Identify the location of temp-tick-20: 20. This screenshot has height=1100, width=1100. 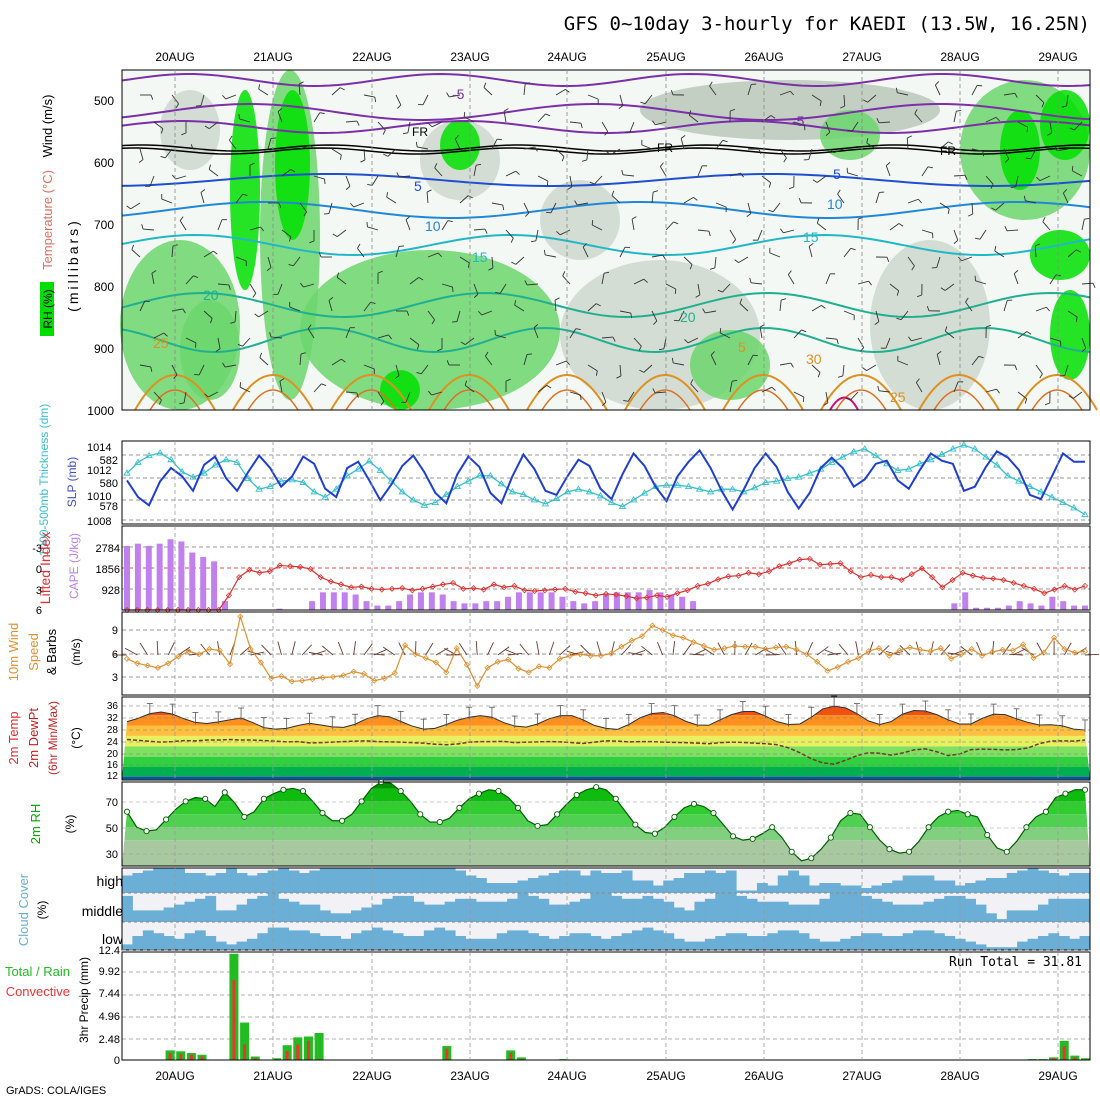
(113, 754).